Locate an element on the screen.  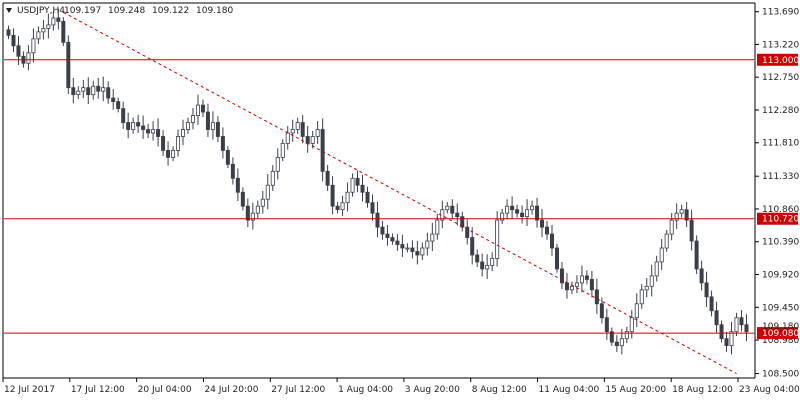
triangle-down-icon is located at coordinates (9, 10).